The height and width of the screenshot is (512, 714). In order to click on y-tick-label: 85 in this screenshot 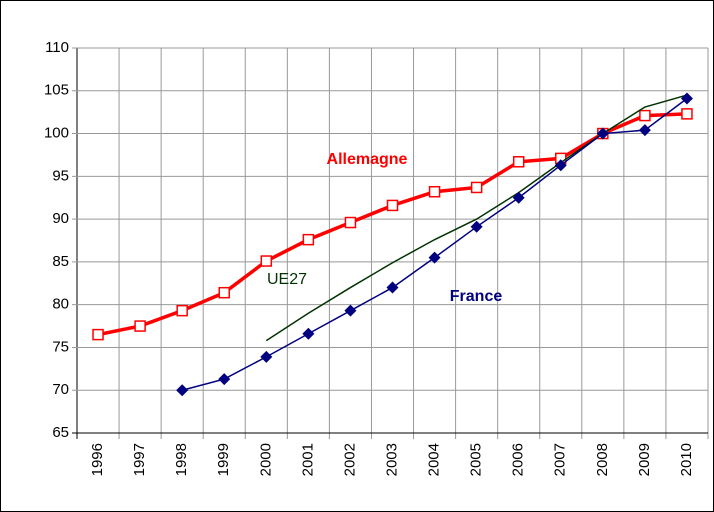, I will do `click(60, 261)`.